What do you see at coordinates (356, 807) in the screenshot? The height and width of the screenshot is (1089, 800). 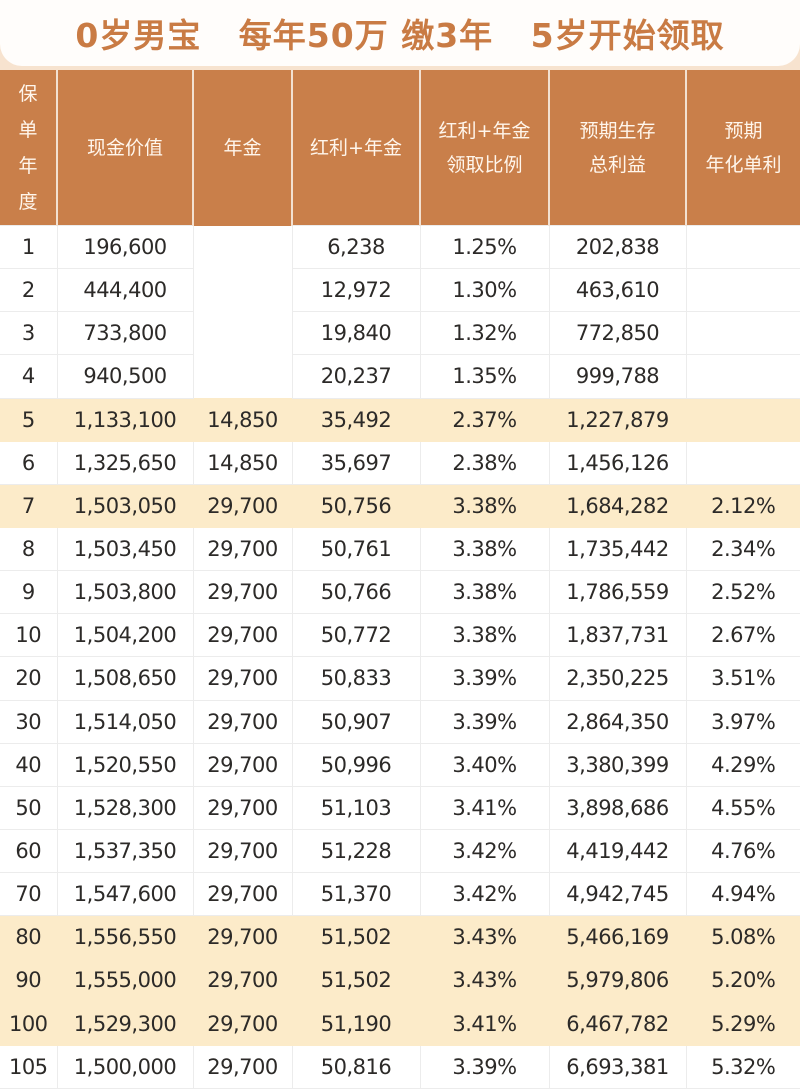 I see `cell-bonus-annuity: 51,103` at bounding box center [356, 807].